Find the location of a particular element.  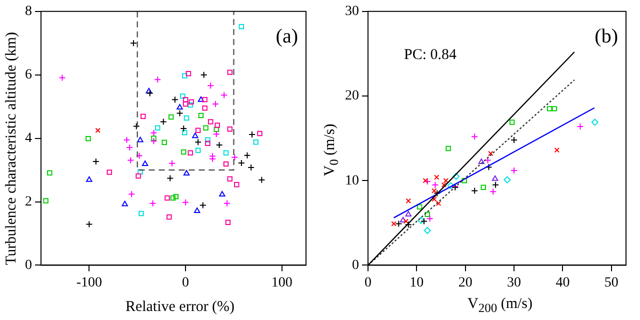

y-tick-label: 0 is located at coordinates (28, 265).